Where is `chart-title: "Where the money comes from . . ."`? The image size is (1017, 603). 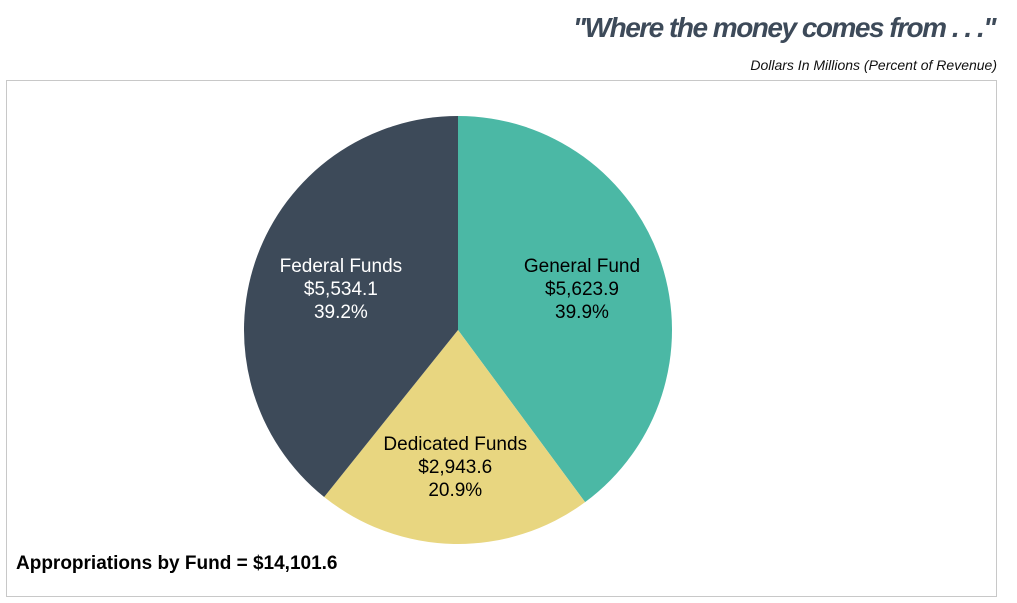
chart-title: "Where the money comes from . . ." is located at coordinates (784, 27).